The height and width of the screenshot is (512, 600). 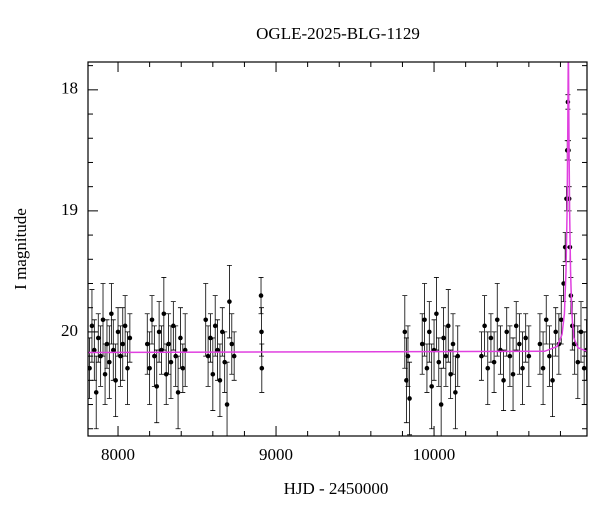 What do you see at coordinates (69, 330) in the screenshot?
I see `y-tick-label: 20` at bounding box center [69, 330].